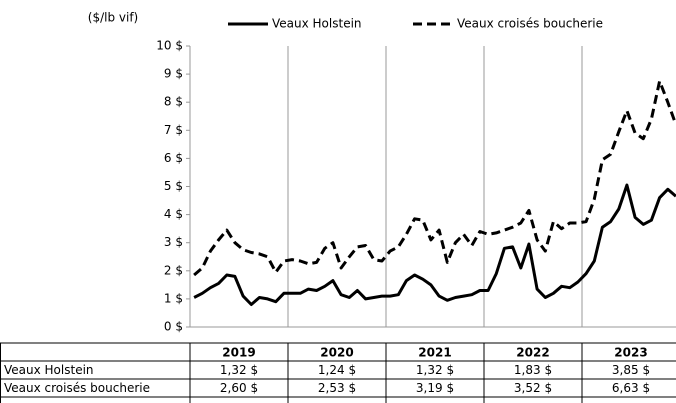  What do you see at coordinates (336, 353) in the screenshot?
I see `table-header: 2020` at bounding box center [336, 353].